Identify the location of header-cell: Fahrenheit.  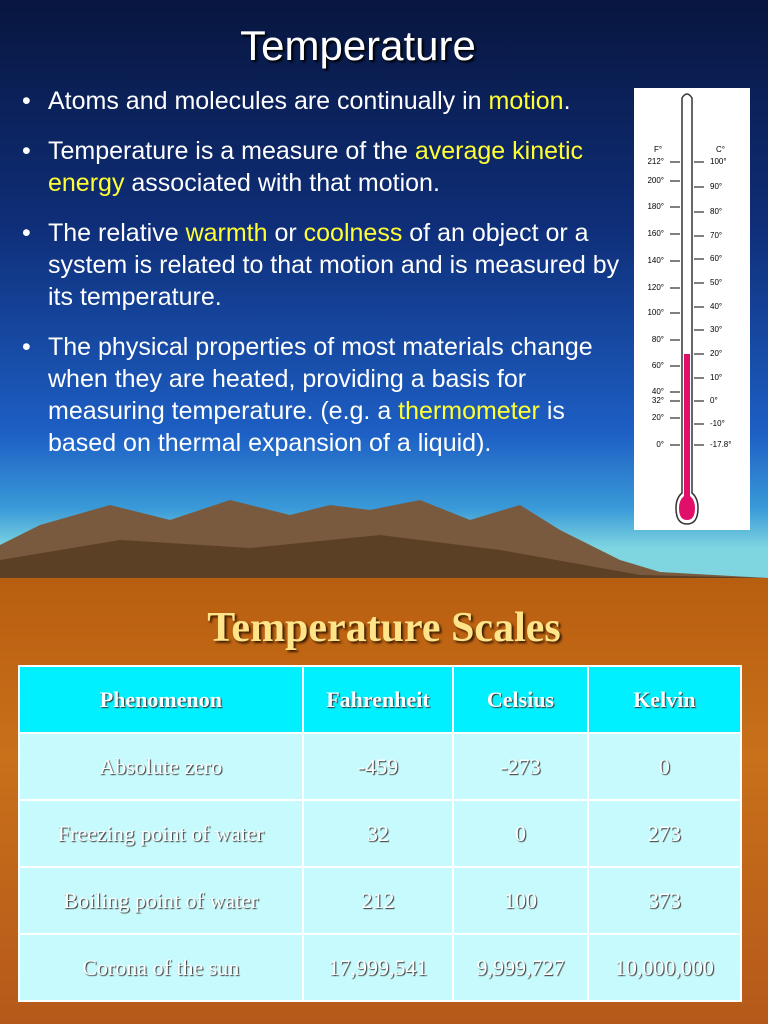
(378, 699).